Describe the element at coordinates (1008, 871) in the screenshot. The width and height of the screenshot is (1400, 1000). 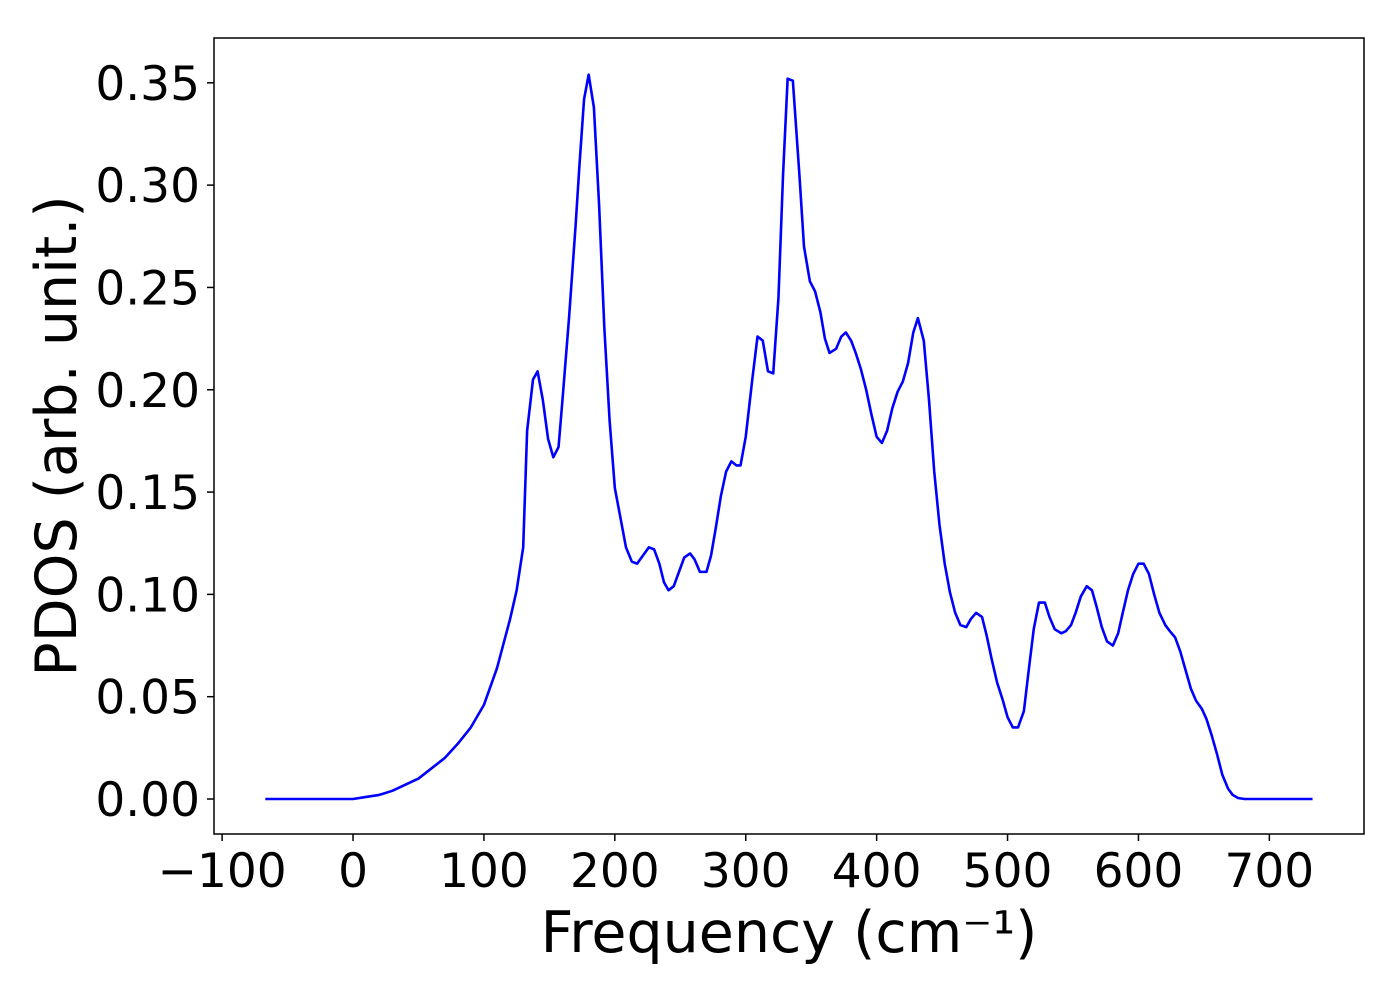
I see `x-tick-label: 500` at that location.